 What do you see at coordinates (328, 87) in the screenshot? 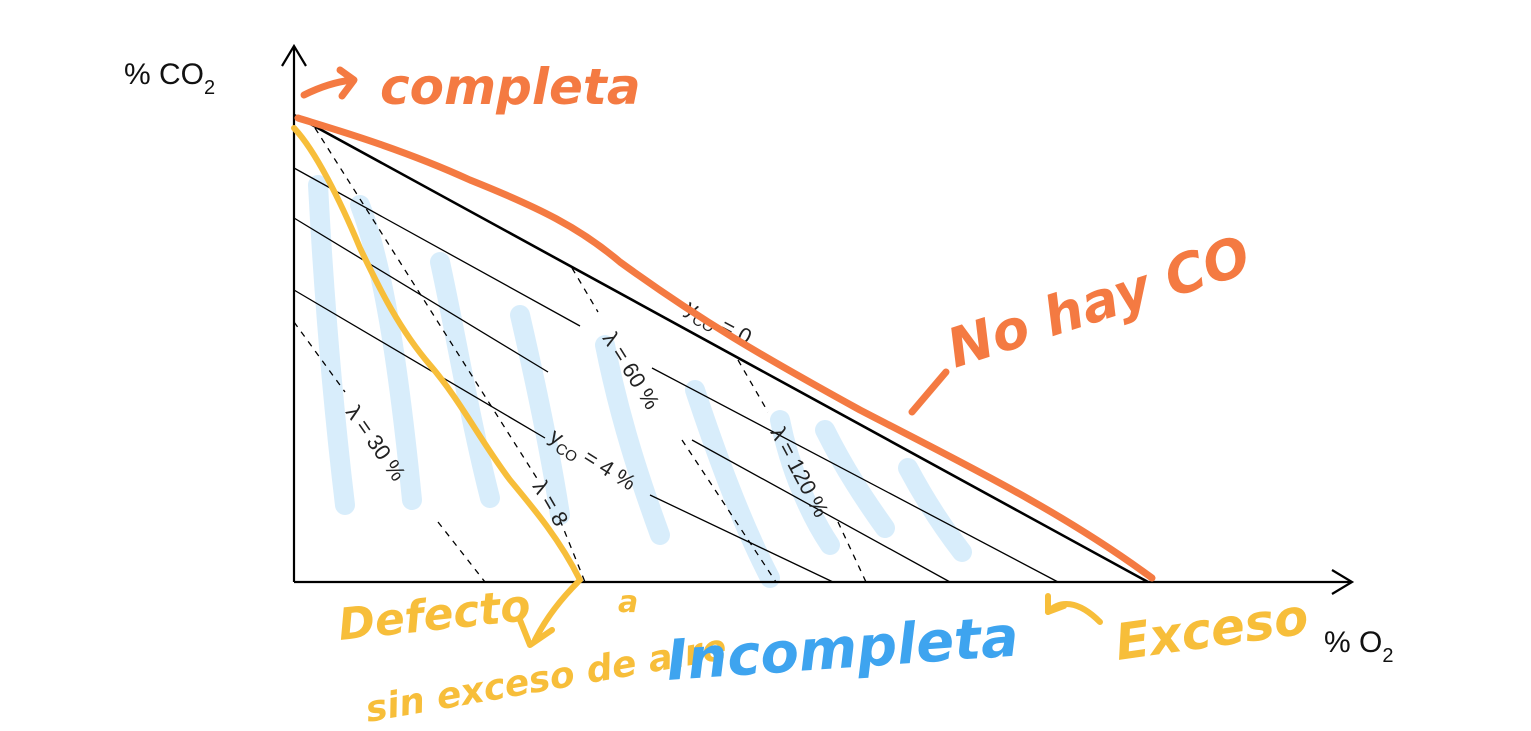
I see `arrow-to-completa` at bounding box center [328, 87].